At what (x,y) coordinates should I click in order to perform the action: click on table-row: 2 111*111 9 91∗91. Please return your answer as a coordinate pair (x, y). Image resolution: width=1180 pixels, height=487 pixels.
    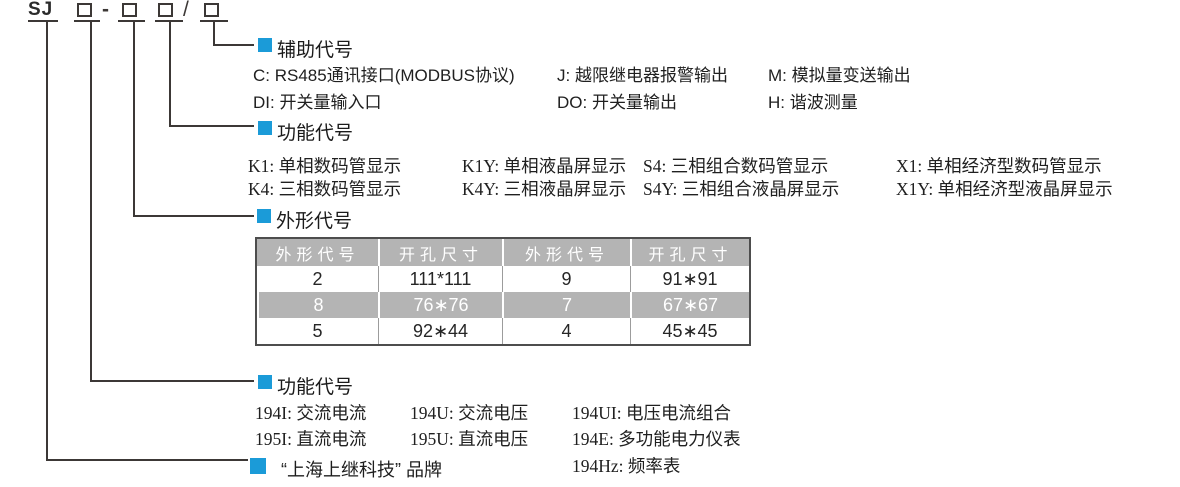
    Looking at the image, I should click on (503, 279).